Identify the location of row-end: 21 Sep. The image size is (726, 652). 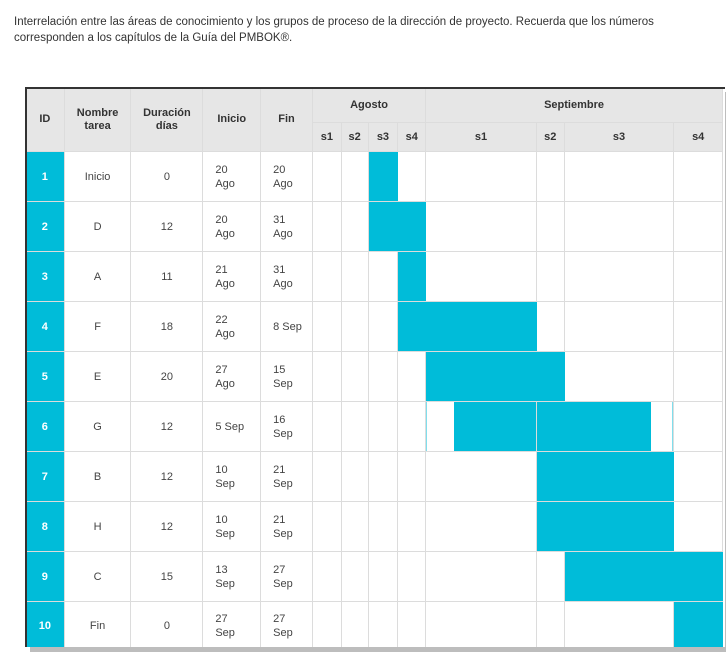
(286, 476).